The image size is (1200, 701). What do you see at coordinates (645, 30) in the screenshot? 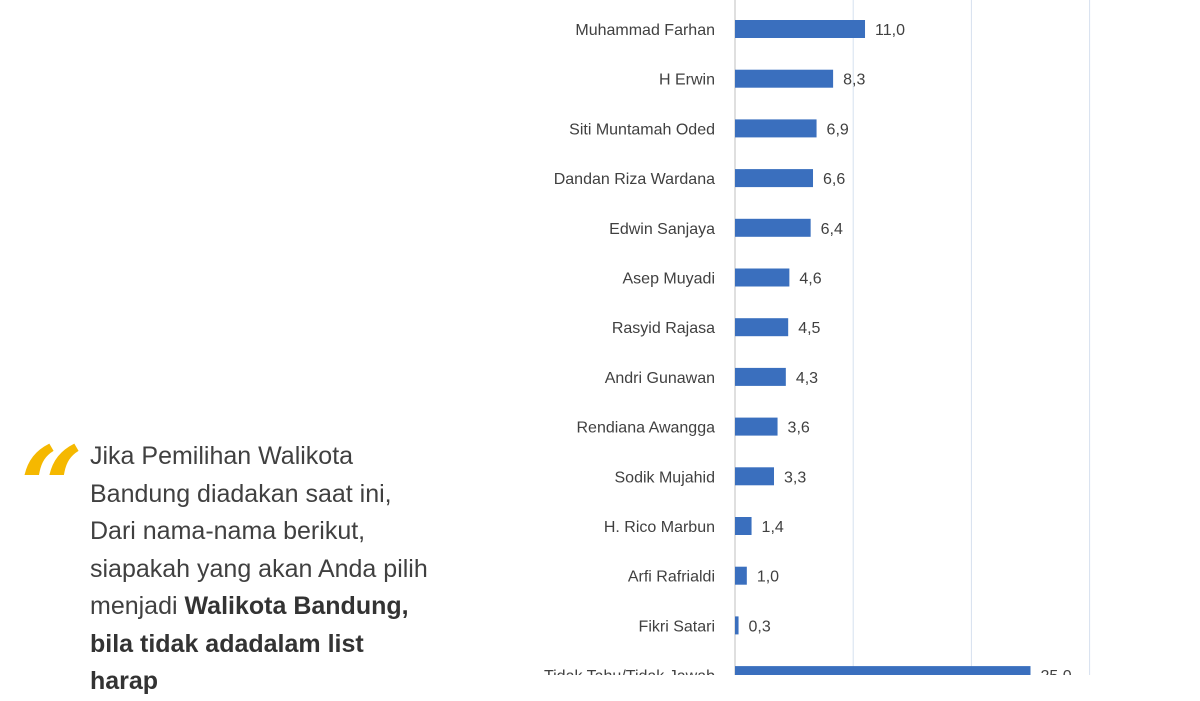
I see `category-label: Muhammad Farhan` at bounding box center [645, 30].